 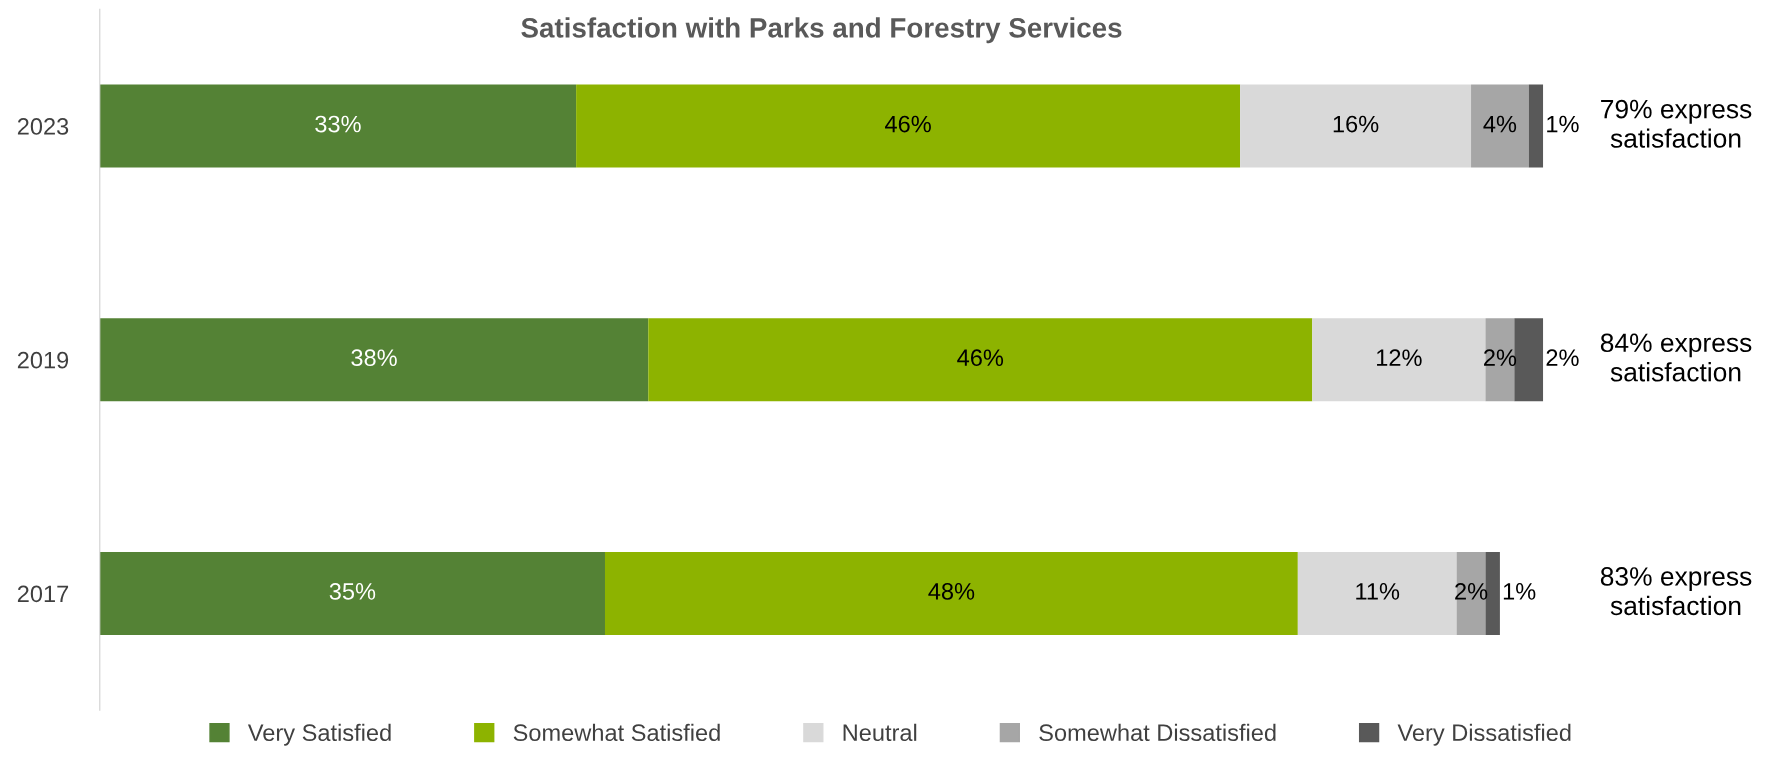 What do you see at coordinates (43, 360) in the screenshot?
I see `y-tick-label: 2019` at bounding box center [43, 360].